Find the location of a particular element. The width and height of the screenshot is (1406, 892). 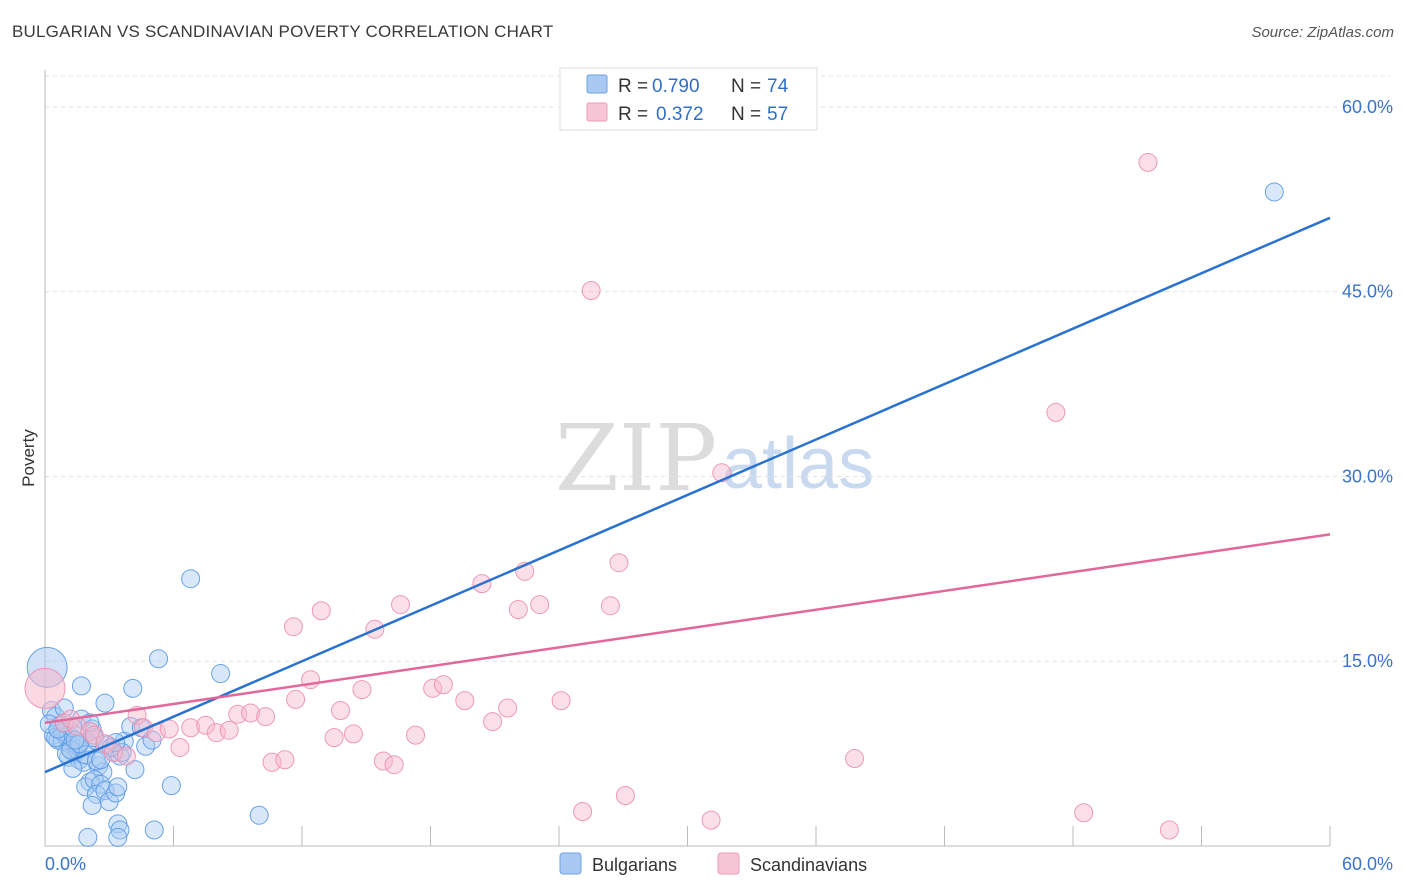

watermark-zip: ZIP is located at coordinates (636, 458).